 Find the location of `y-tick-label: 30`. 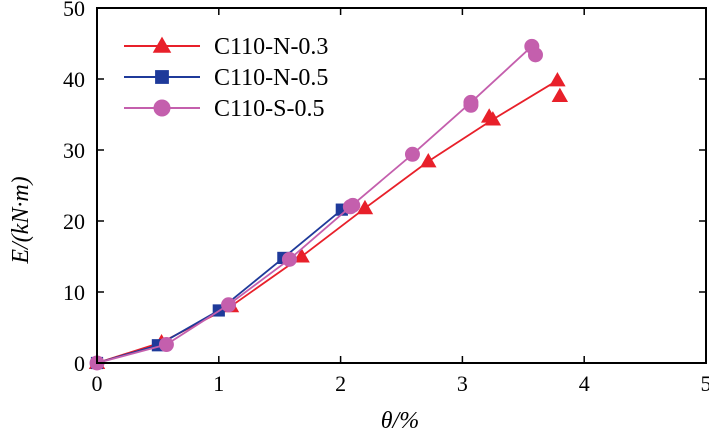

y-tick-label: 30 is located at coordinates (74, 150).